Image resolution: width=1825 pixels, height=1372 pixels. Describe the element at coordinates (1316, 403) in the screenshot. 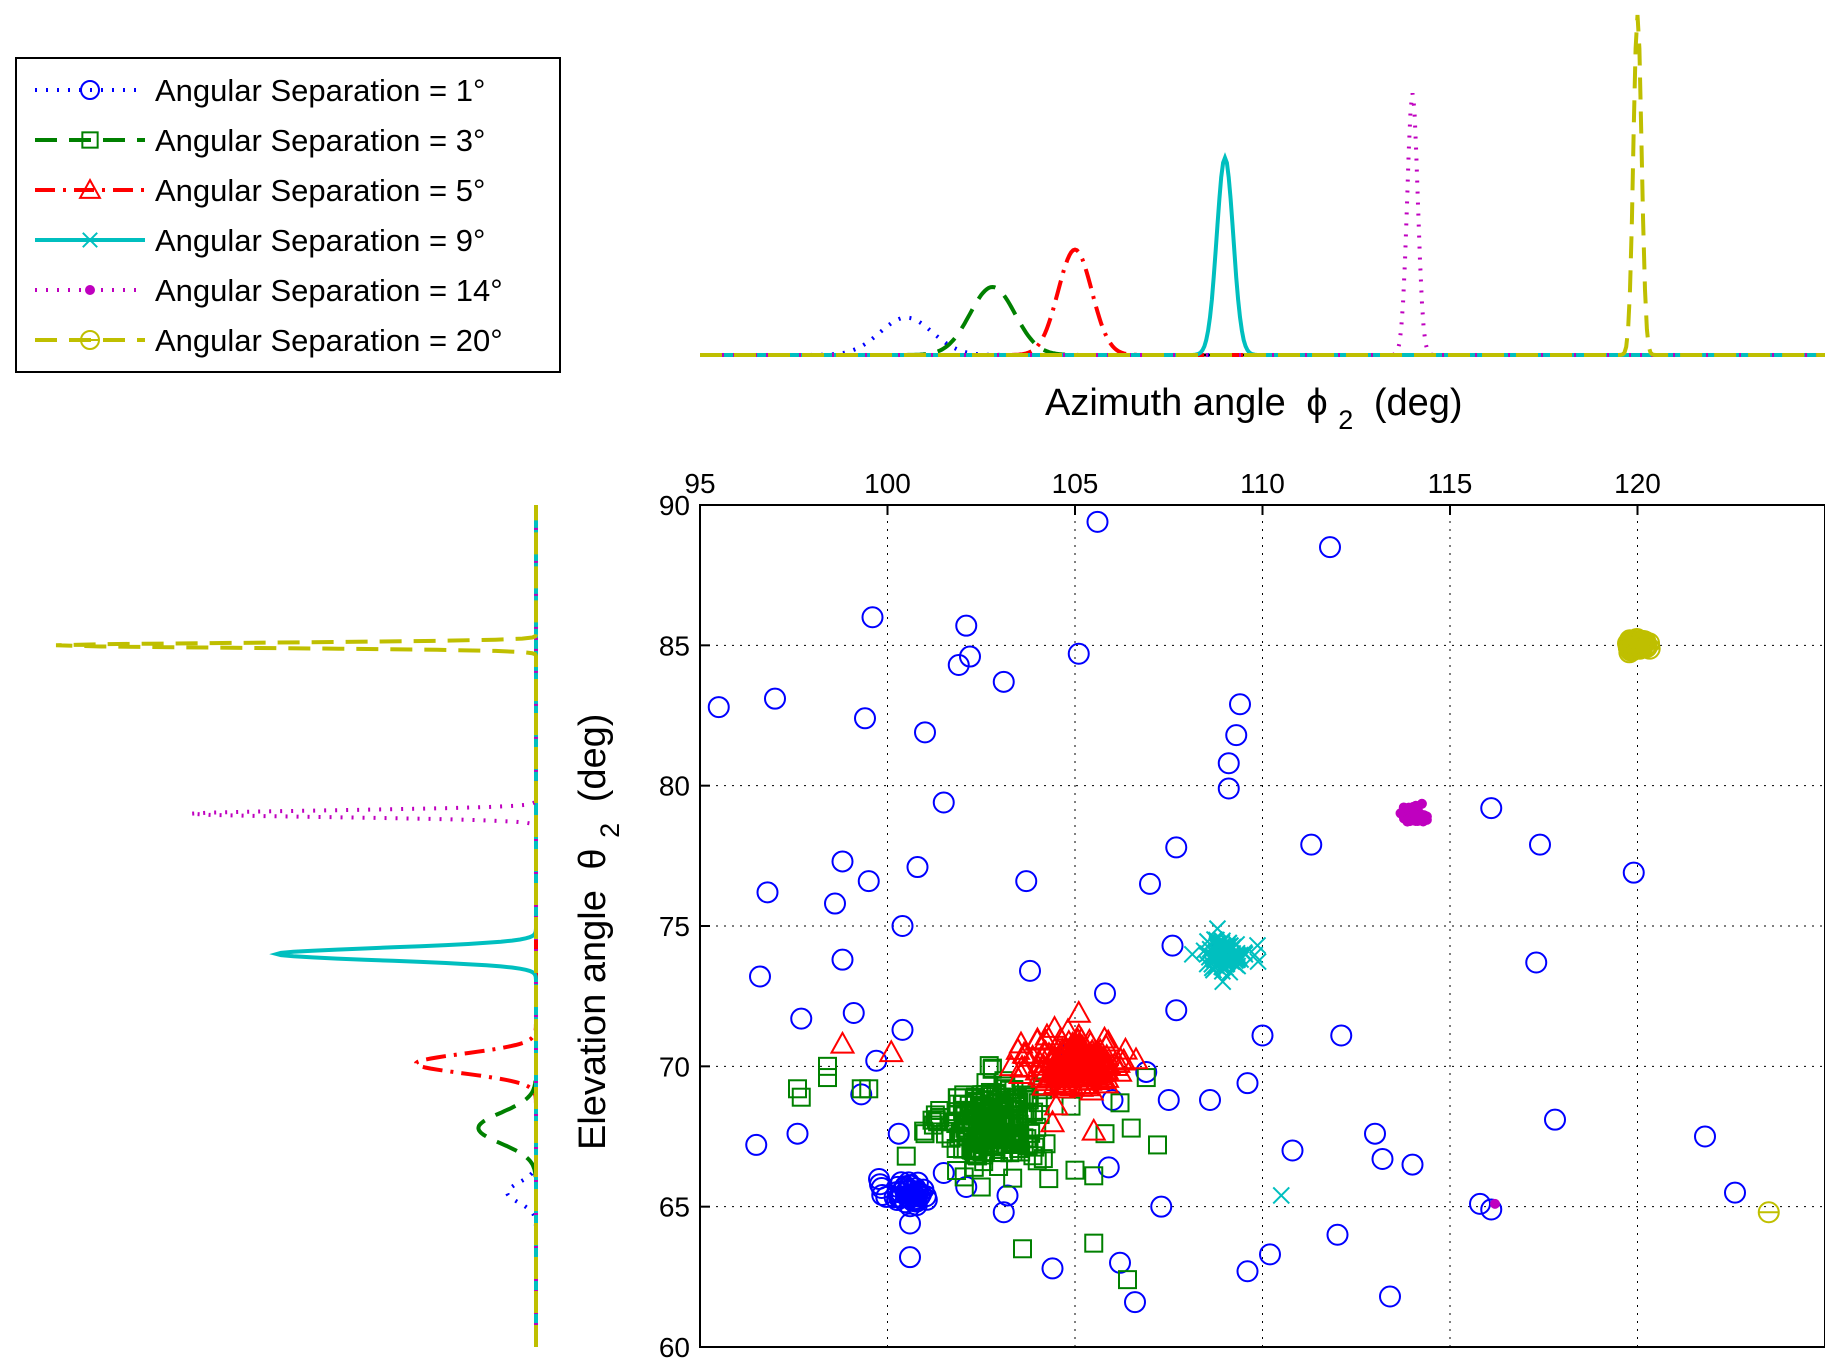

I see `x-axis-label-symbol: ϕ` at that location.